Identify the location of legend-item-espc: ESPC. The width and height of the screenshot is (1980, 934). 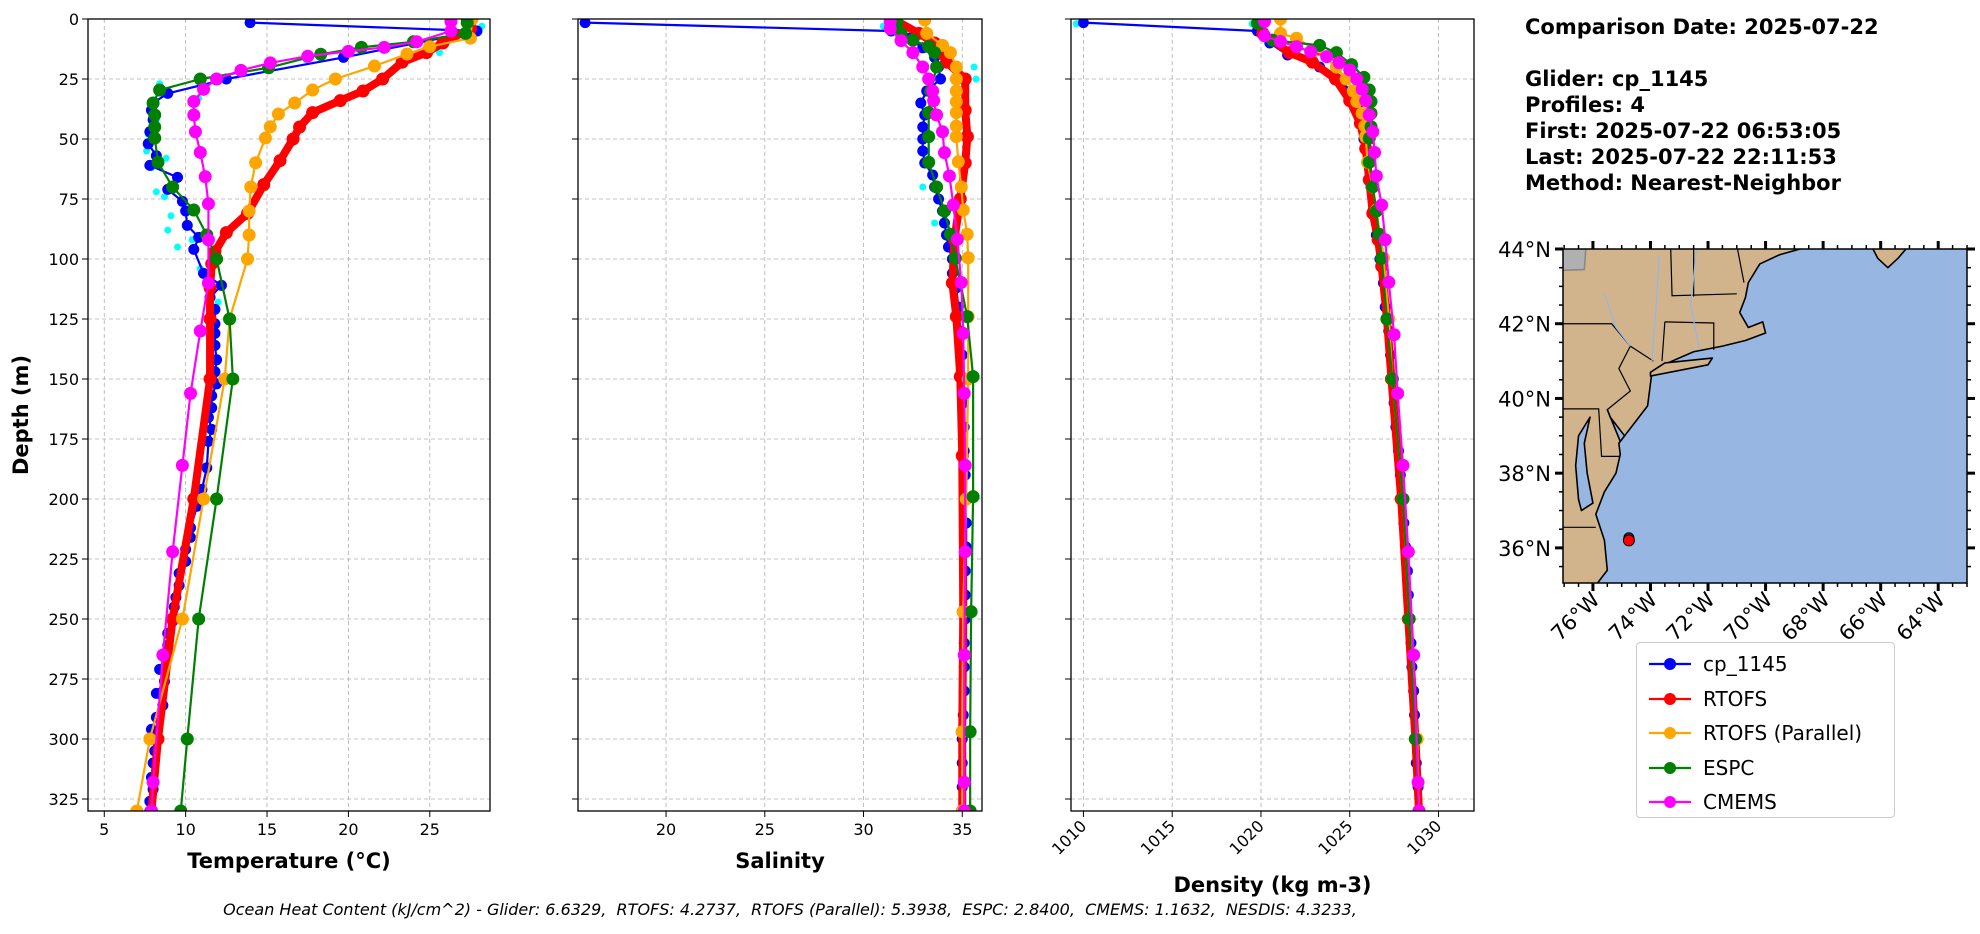
(1765, 768).